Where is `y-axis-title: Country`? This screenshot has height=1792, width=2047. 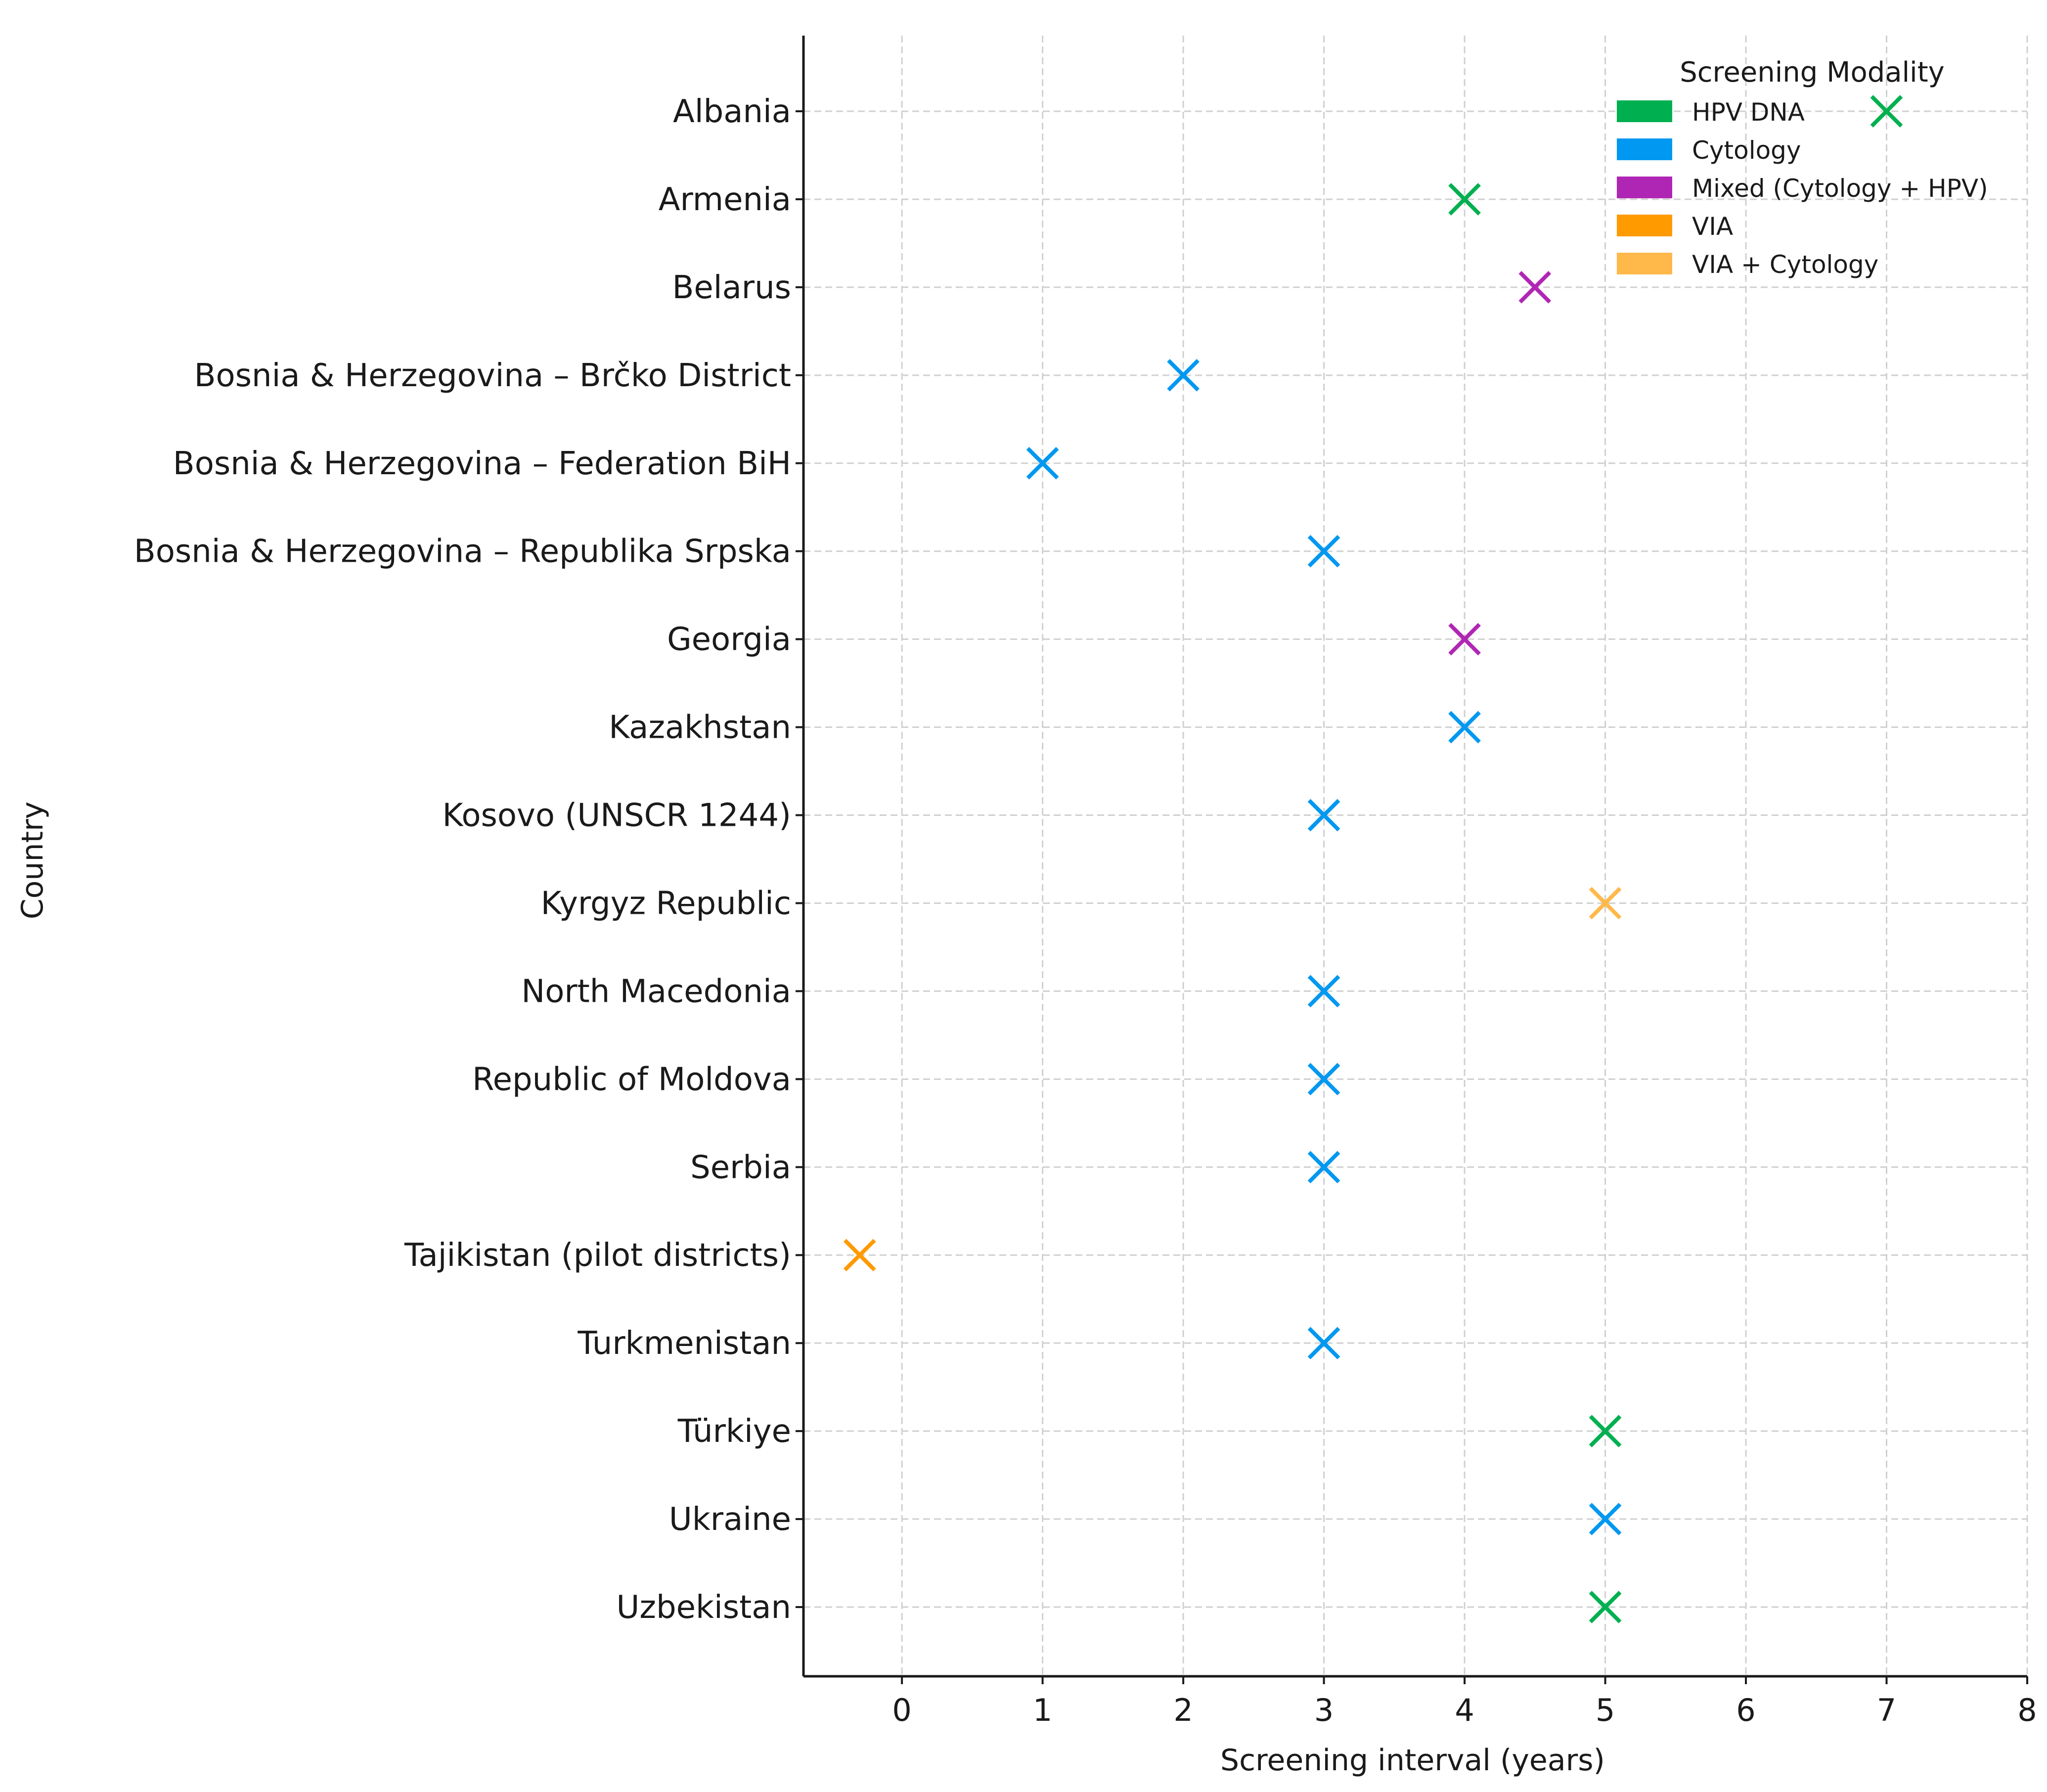 y-axis-title: Country is located at coordinates (32, 860).